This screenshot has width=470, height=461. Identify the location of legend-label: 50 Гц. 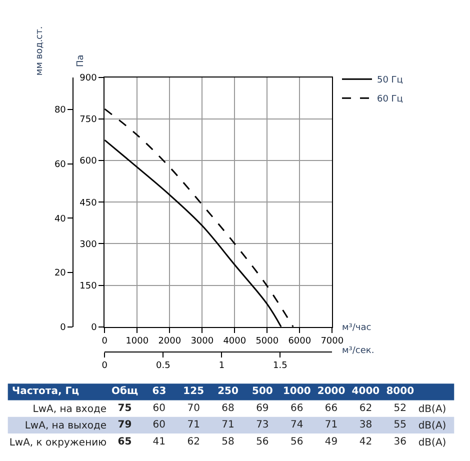
(389, 81).